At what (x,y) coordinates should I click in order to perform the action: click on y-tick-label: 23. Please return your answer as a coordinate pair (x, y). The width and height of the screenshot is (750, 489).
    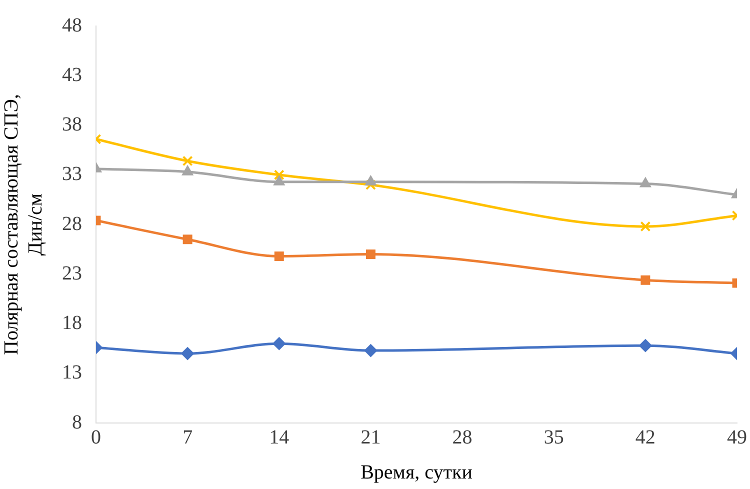
    Looking at the image, I should click on (72, 273).